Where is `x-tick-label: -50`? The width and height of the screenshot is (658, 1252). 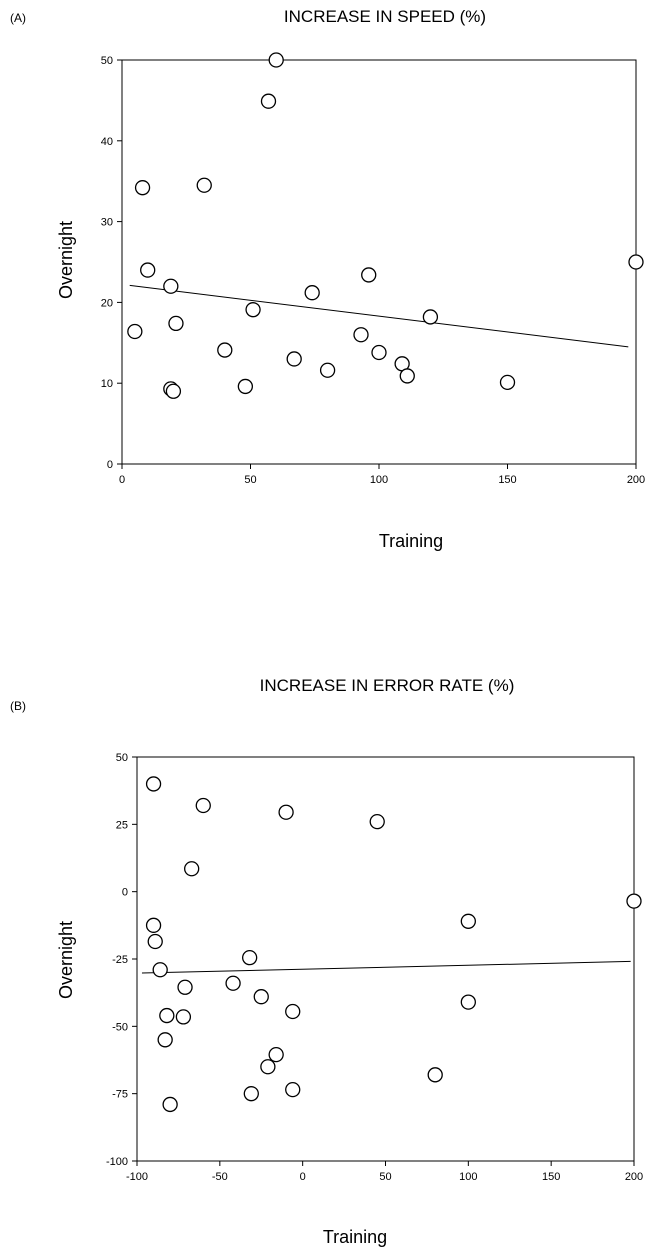 x-tick-label: -50 is located at coordinates (220, 1177).